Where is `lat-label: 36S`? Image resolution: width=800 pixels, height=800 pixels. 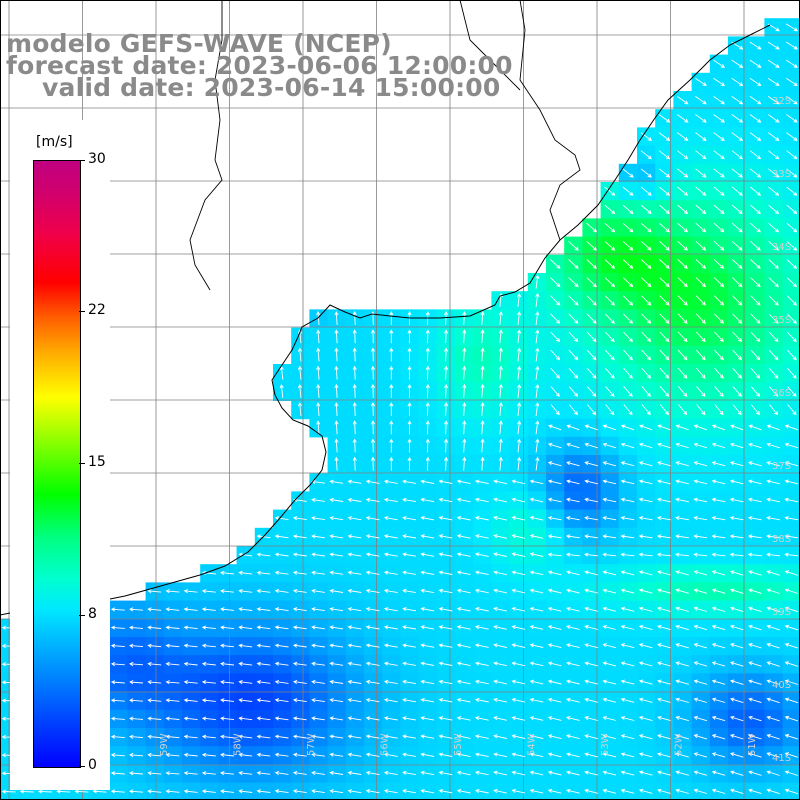
lat-label: 36S is located at coordinates (781, 393).